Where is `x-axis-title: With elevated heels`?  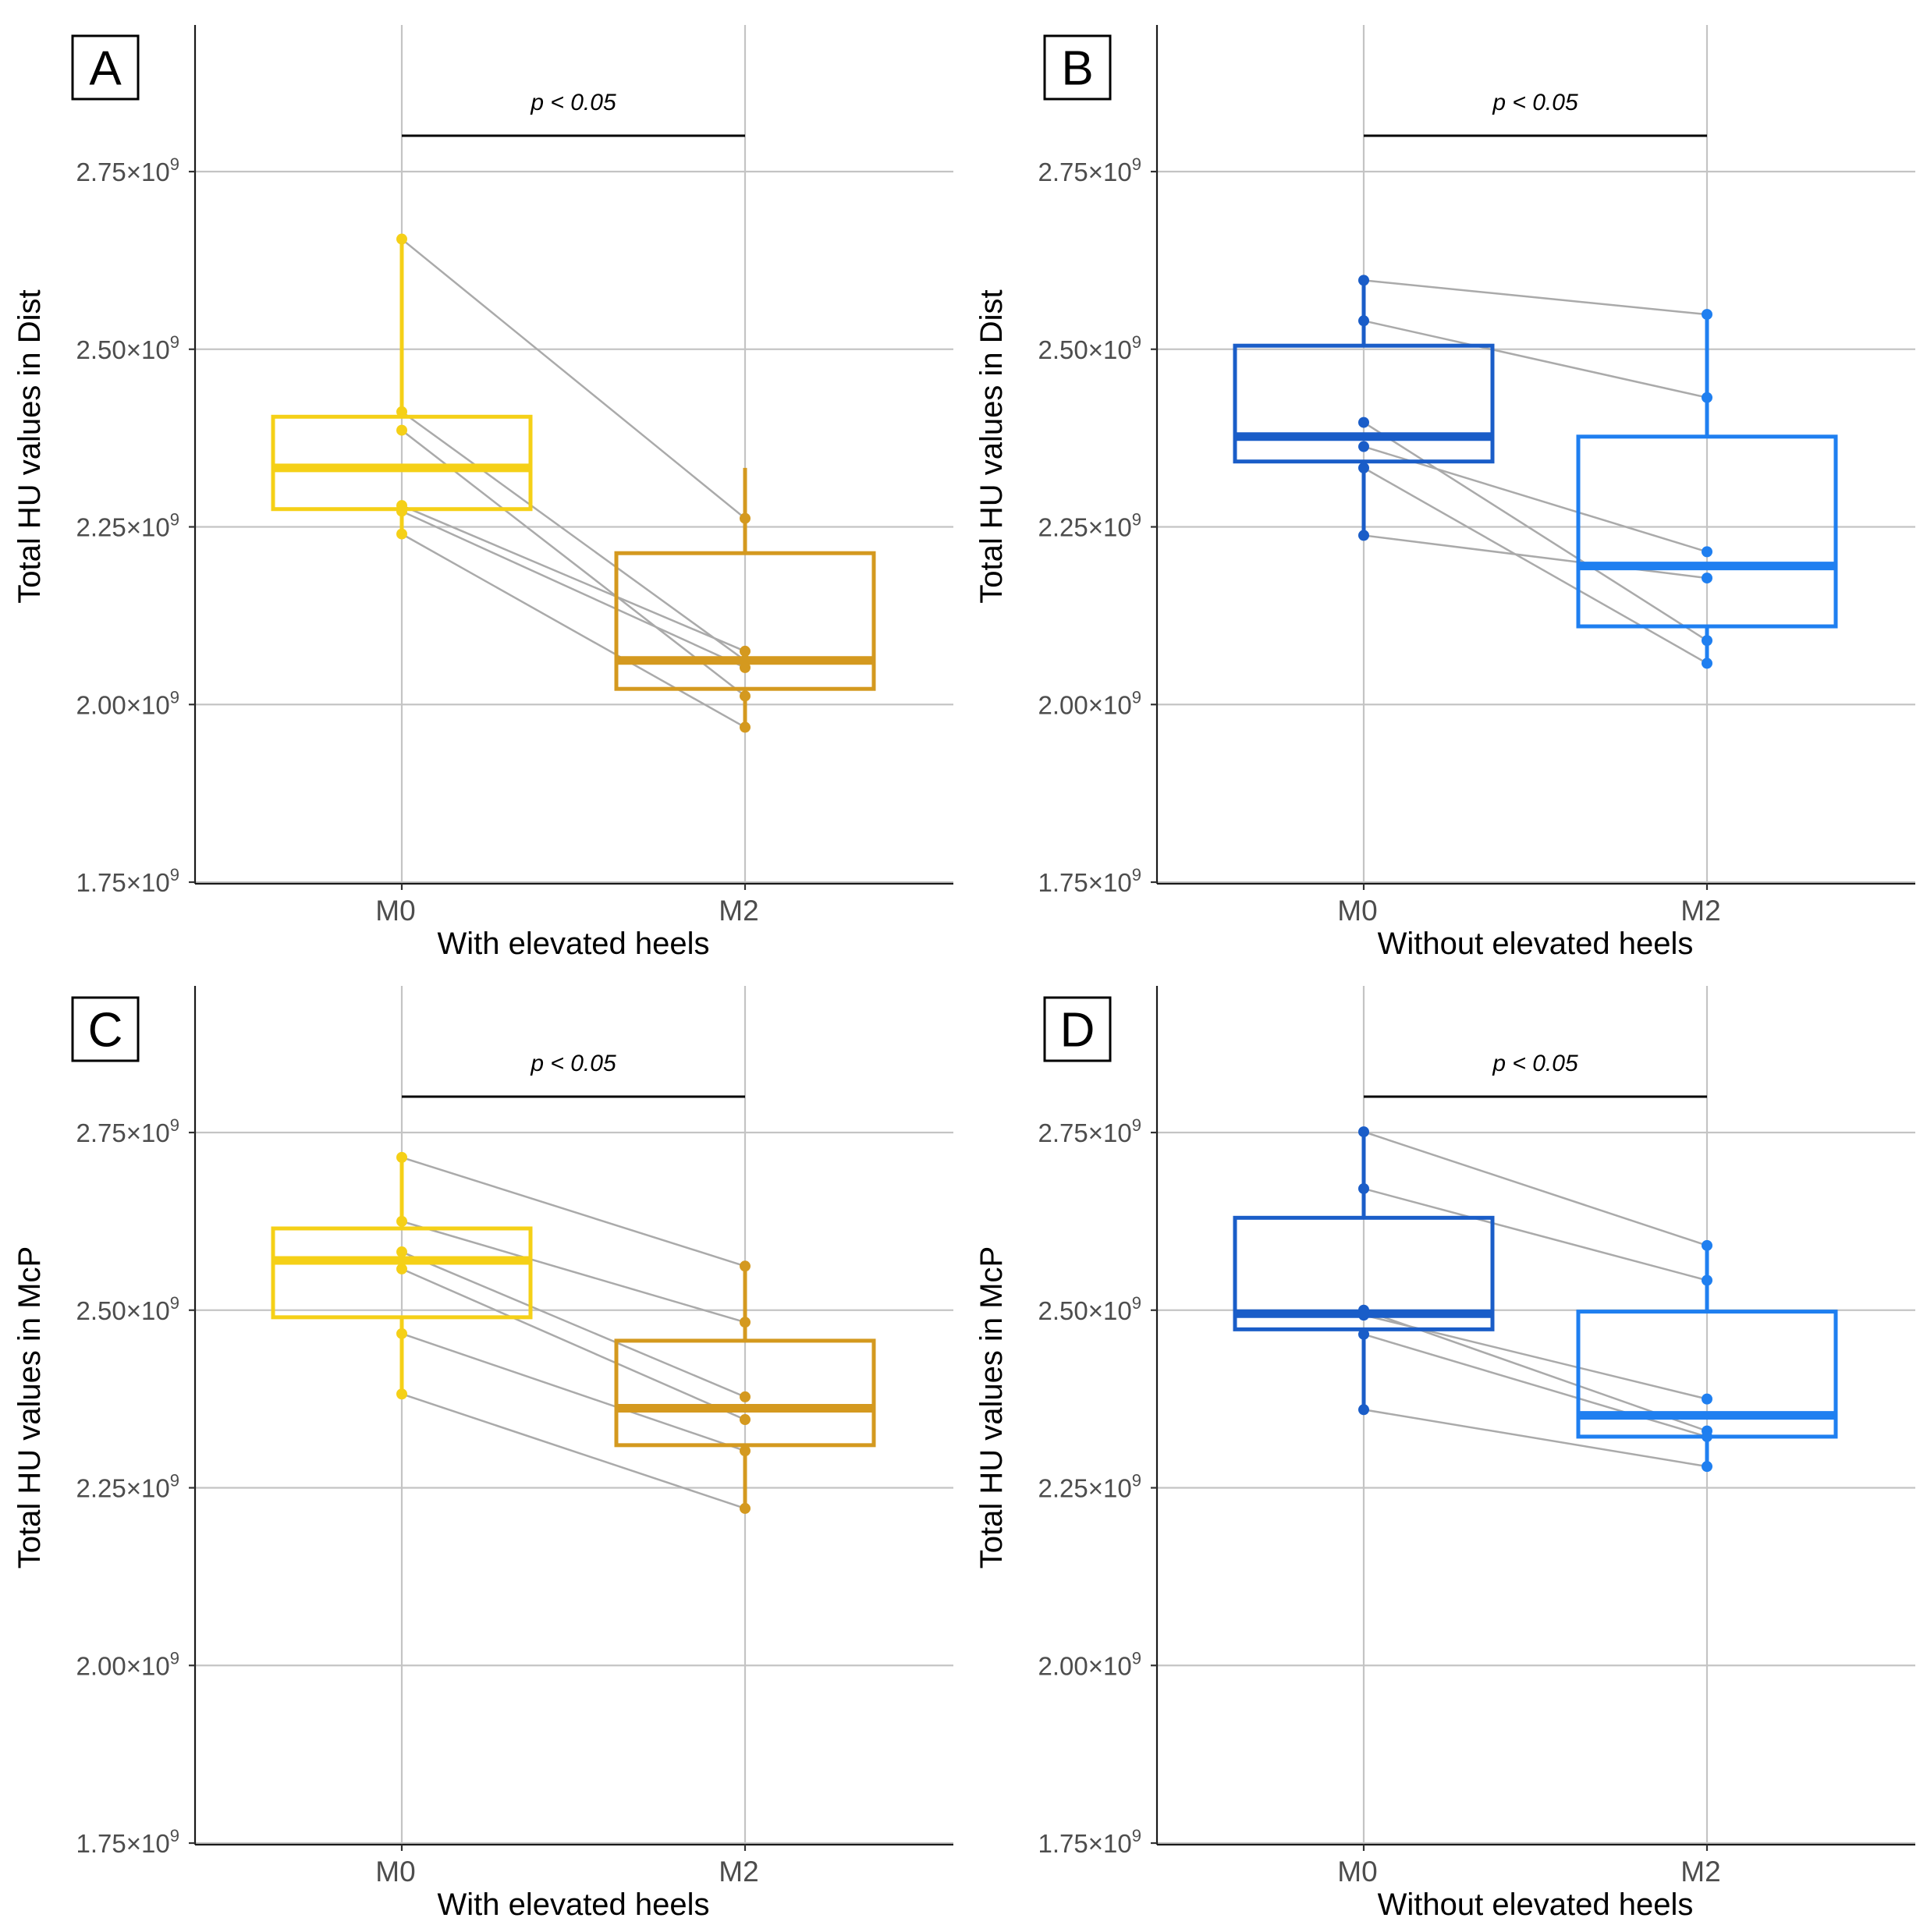
x-axis-title: With elevated heels is located at coordinates (573, 1905).